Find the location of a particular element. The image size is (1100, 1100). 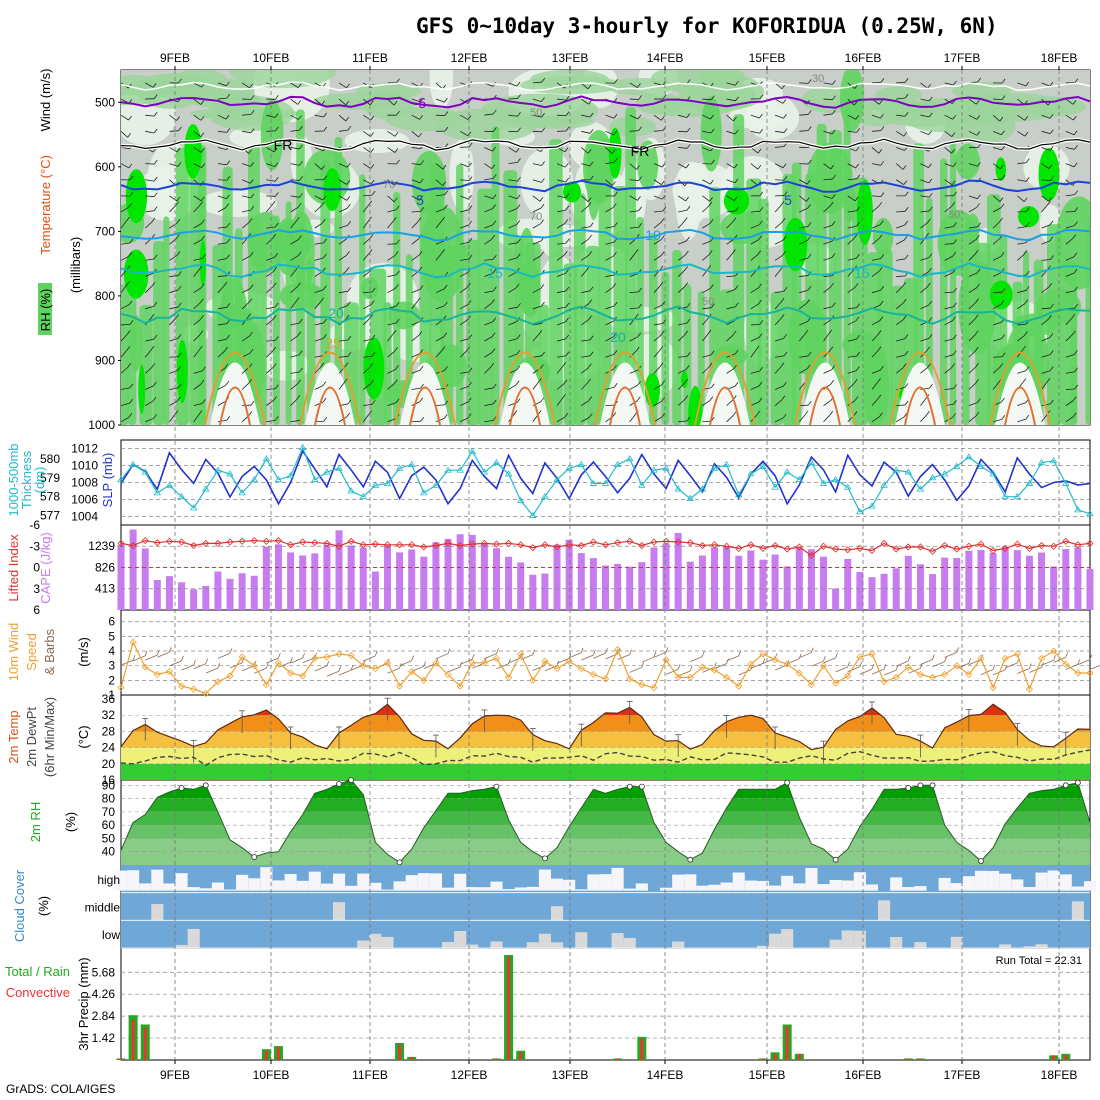

thickness-slp-panel is located at coordinates (605, 480).